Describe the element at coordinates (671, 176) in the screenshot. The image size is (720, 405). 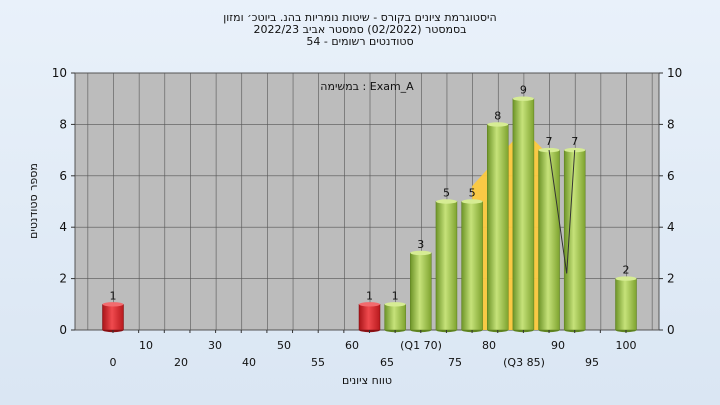
I see `y-tick-label-right: 6` at that location.